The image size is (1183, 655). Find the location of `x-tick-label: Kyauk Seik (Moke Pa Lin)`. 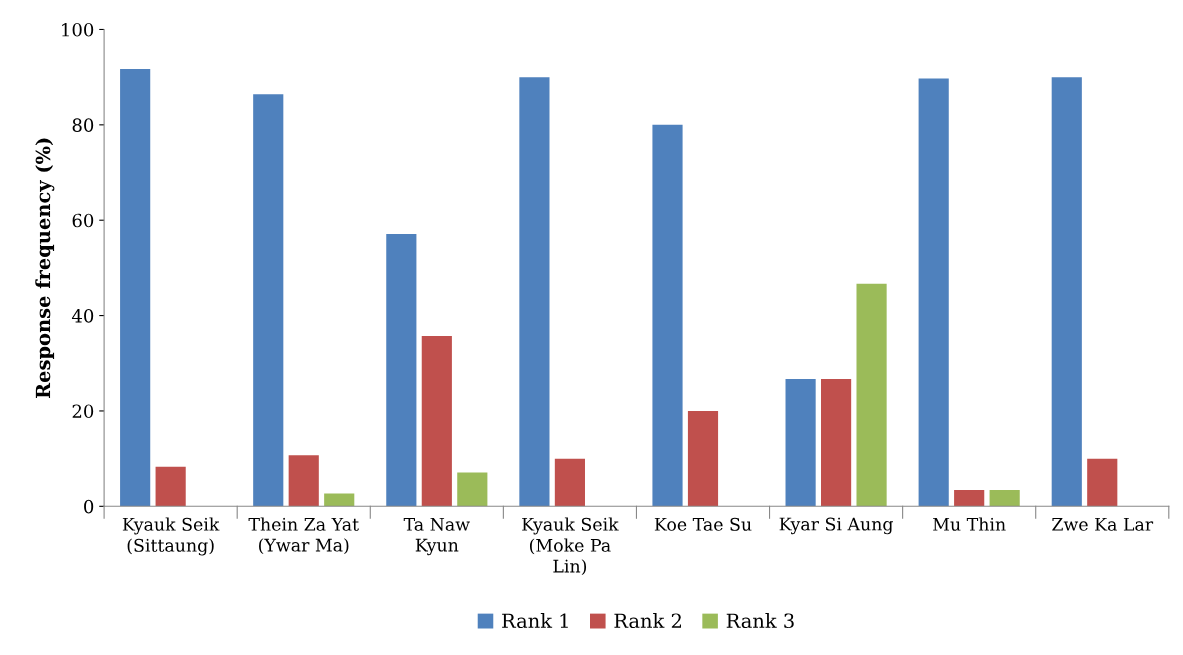

x-tick-label: Kyauk Seik (Moke Pa Lin) is located at coordinates (570, 546).